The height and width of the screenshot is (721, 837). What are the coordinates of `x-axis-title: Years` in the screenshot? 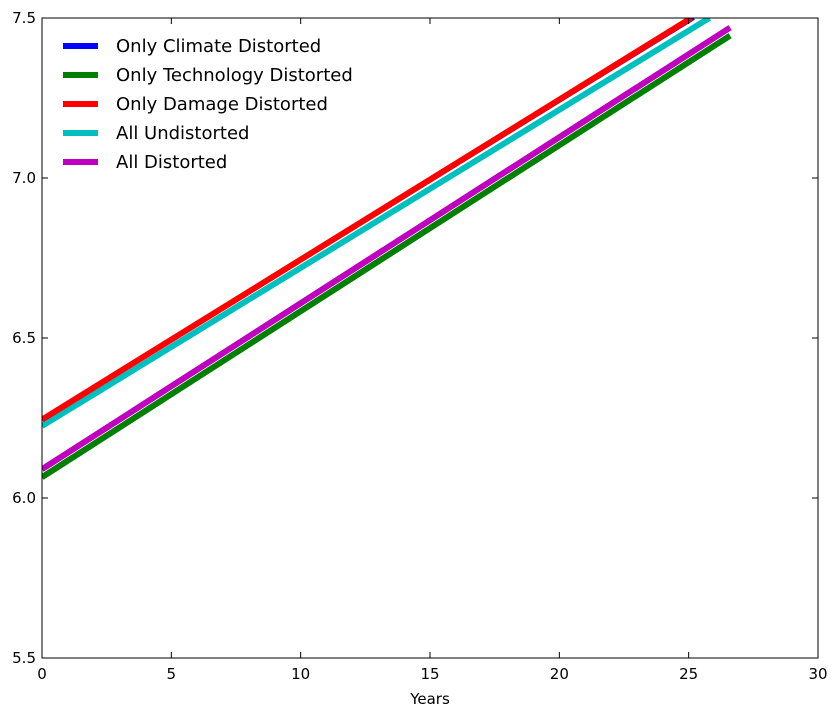 It's located at (429, 699).